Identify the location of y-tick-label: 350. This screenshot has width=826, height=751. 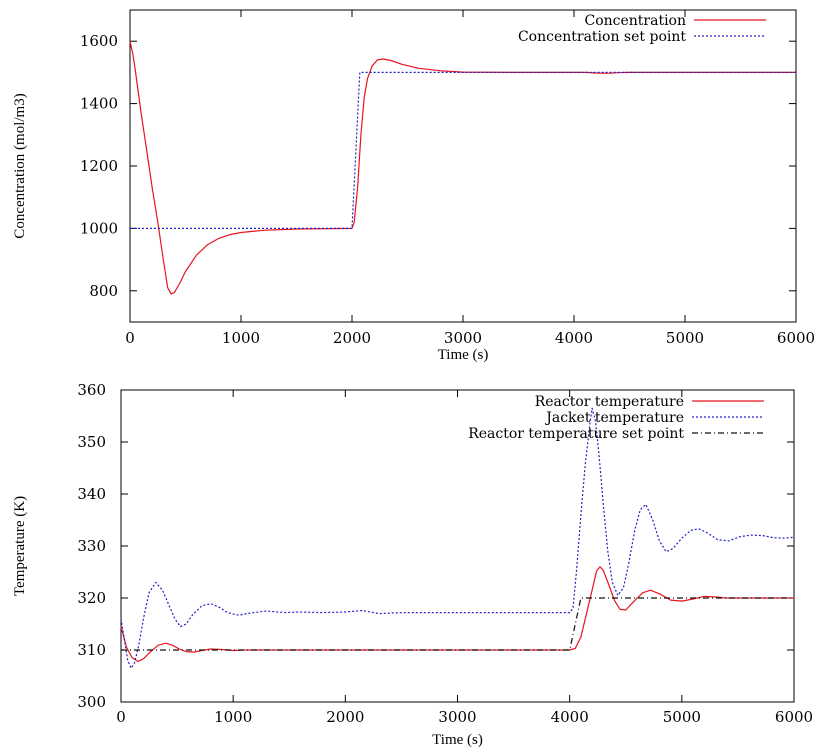
(91, 442).